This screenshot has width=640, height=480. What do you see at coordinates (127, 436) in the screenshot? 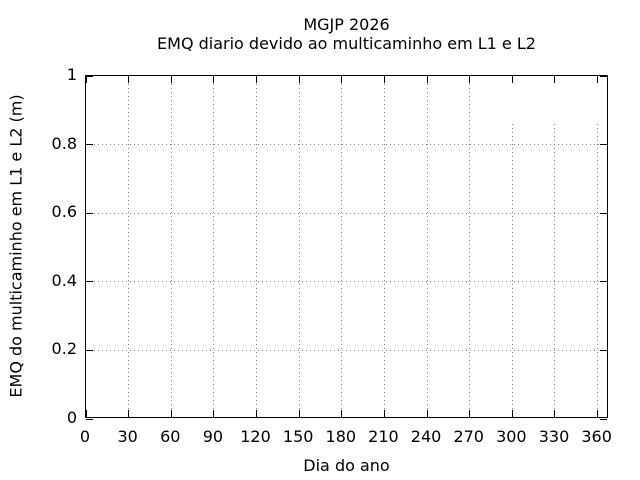
I see `x-tick-label: 30` at bounding box center [127, 436].